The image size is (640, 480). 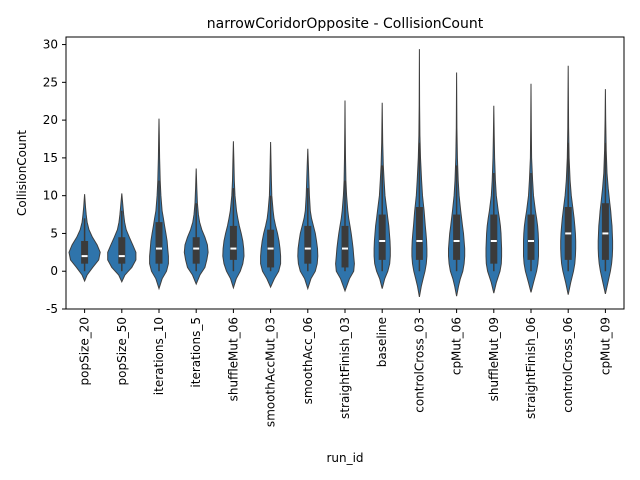 What do you see at coordinates (196, 352) in the screenshot?
I see `x-tick-label: iterations_5` at bounding box center [196, 352].